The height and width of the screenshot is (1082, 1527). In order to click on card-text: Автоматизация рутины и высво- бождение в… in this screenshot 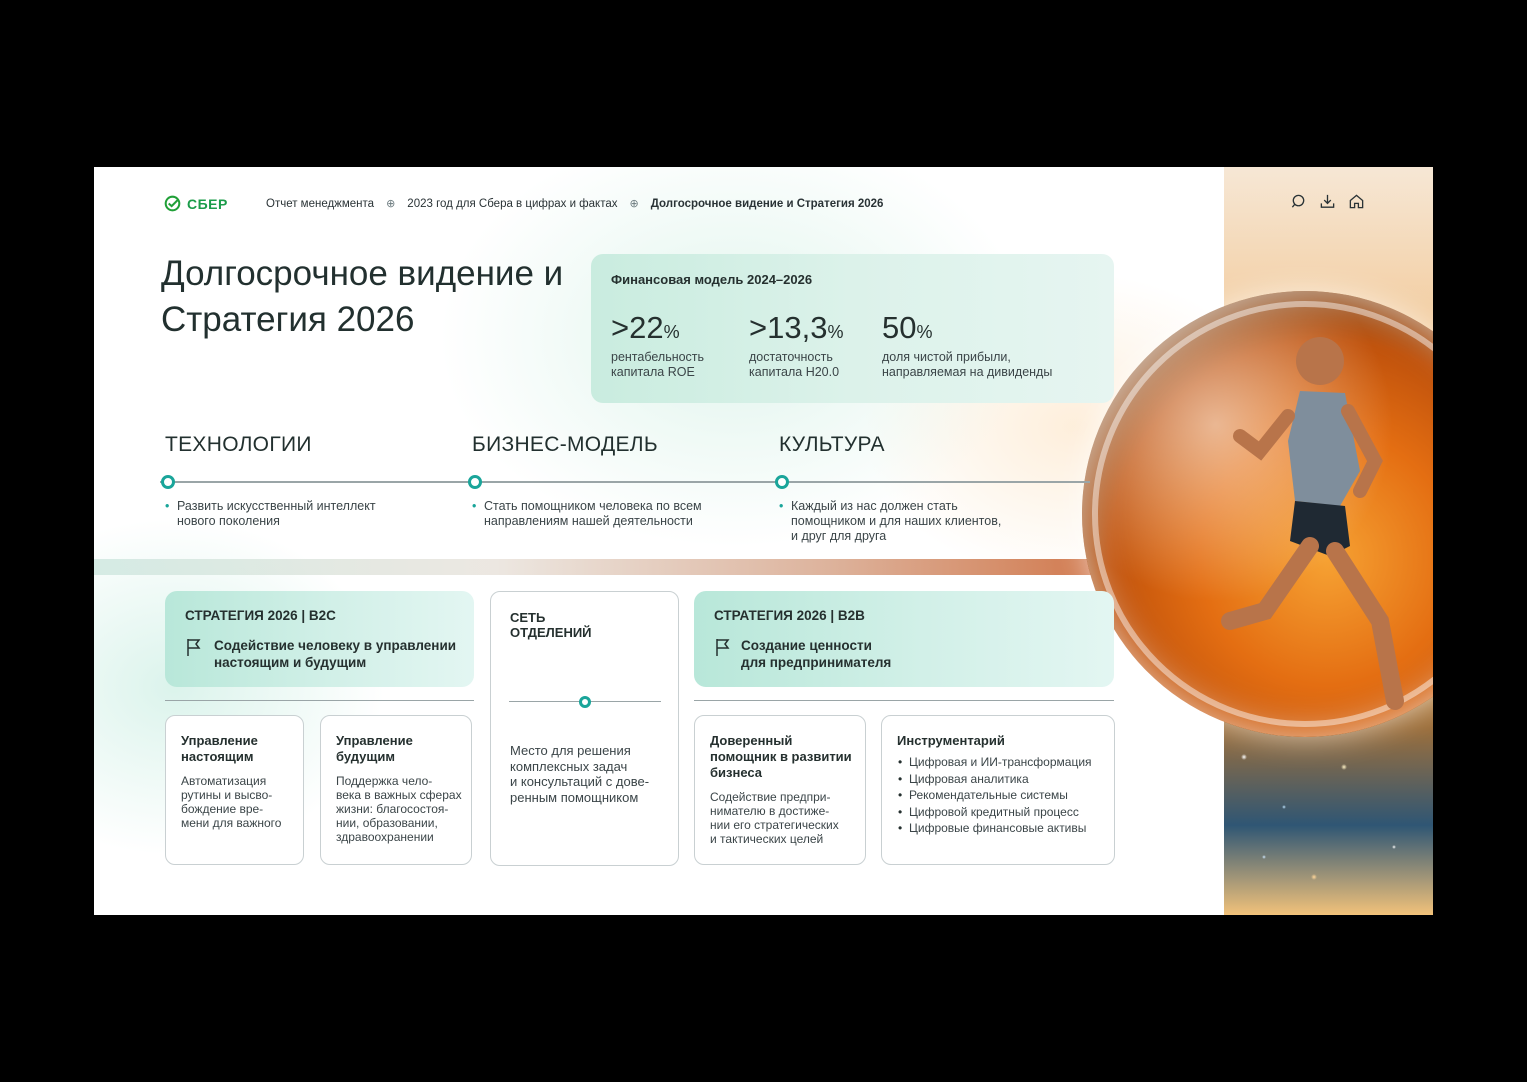, I will do `click(231, 802)`.